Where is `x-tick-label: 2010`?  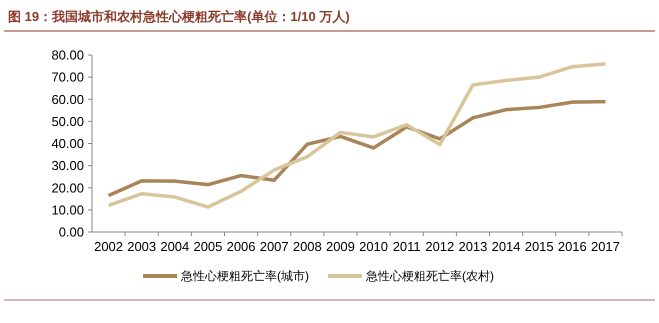
x-tick-label: 2010 is located at coordinates (373, 246).